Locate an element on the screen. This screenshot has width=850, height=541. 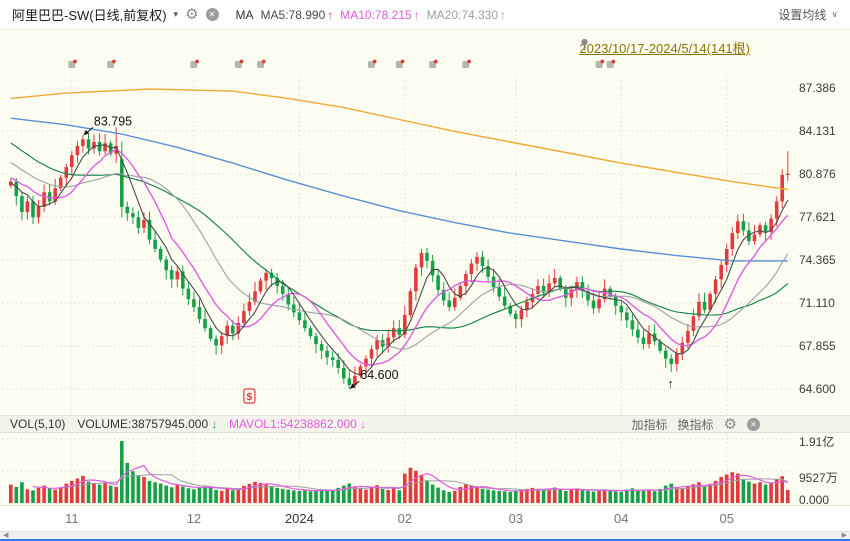
chevron-down-icon: ▾ is located at coordinates (176, 14).